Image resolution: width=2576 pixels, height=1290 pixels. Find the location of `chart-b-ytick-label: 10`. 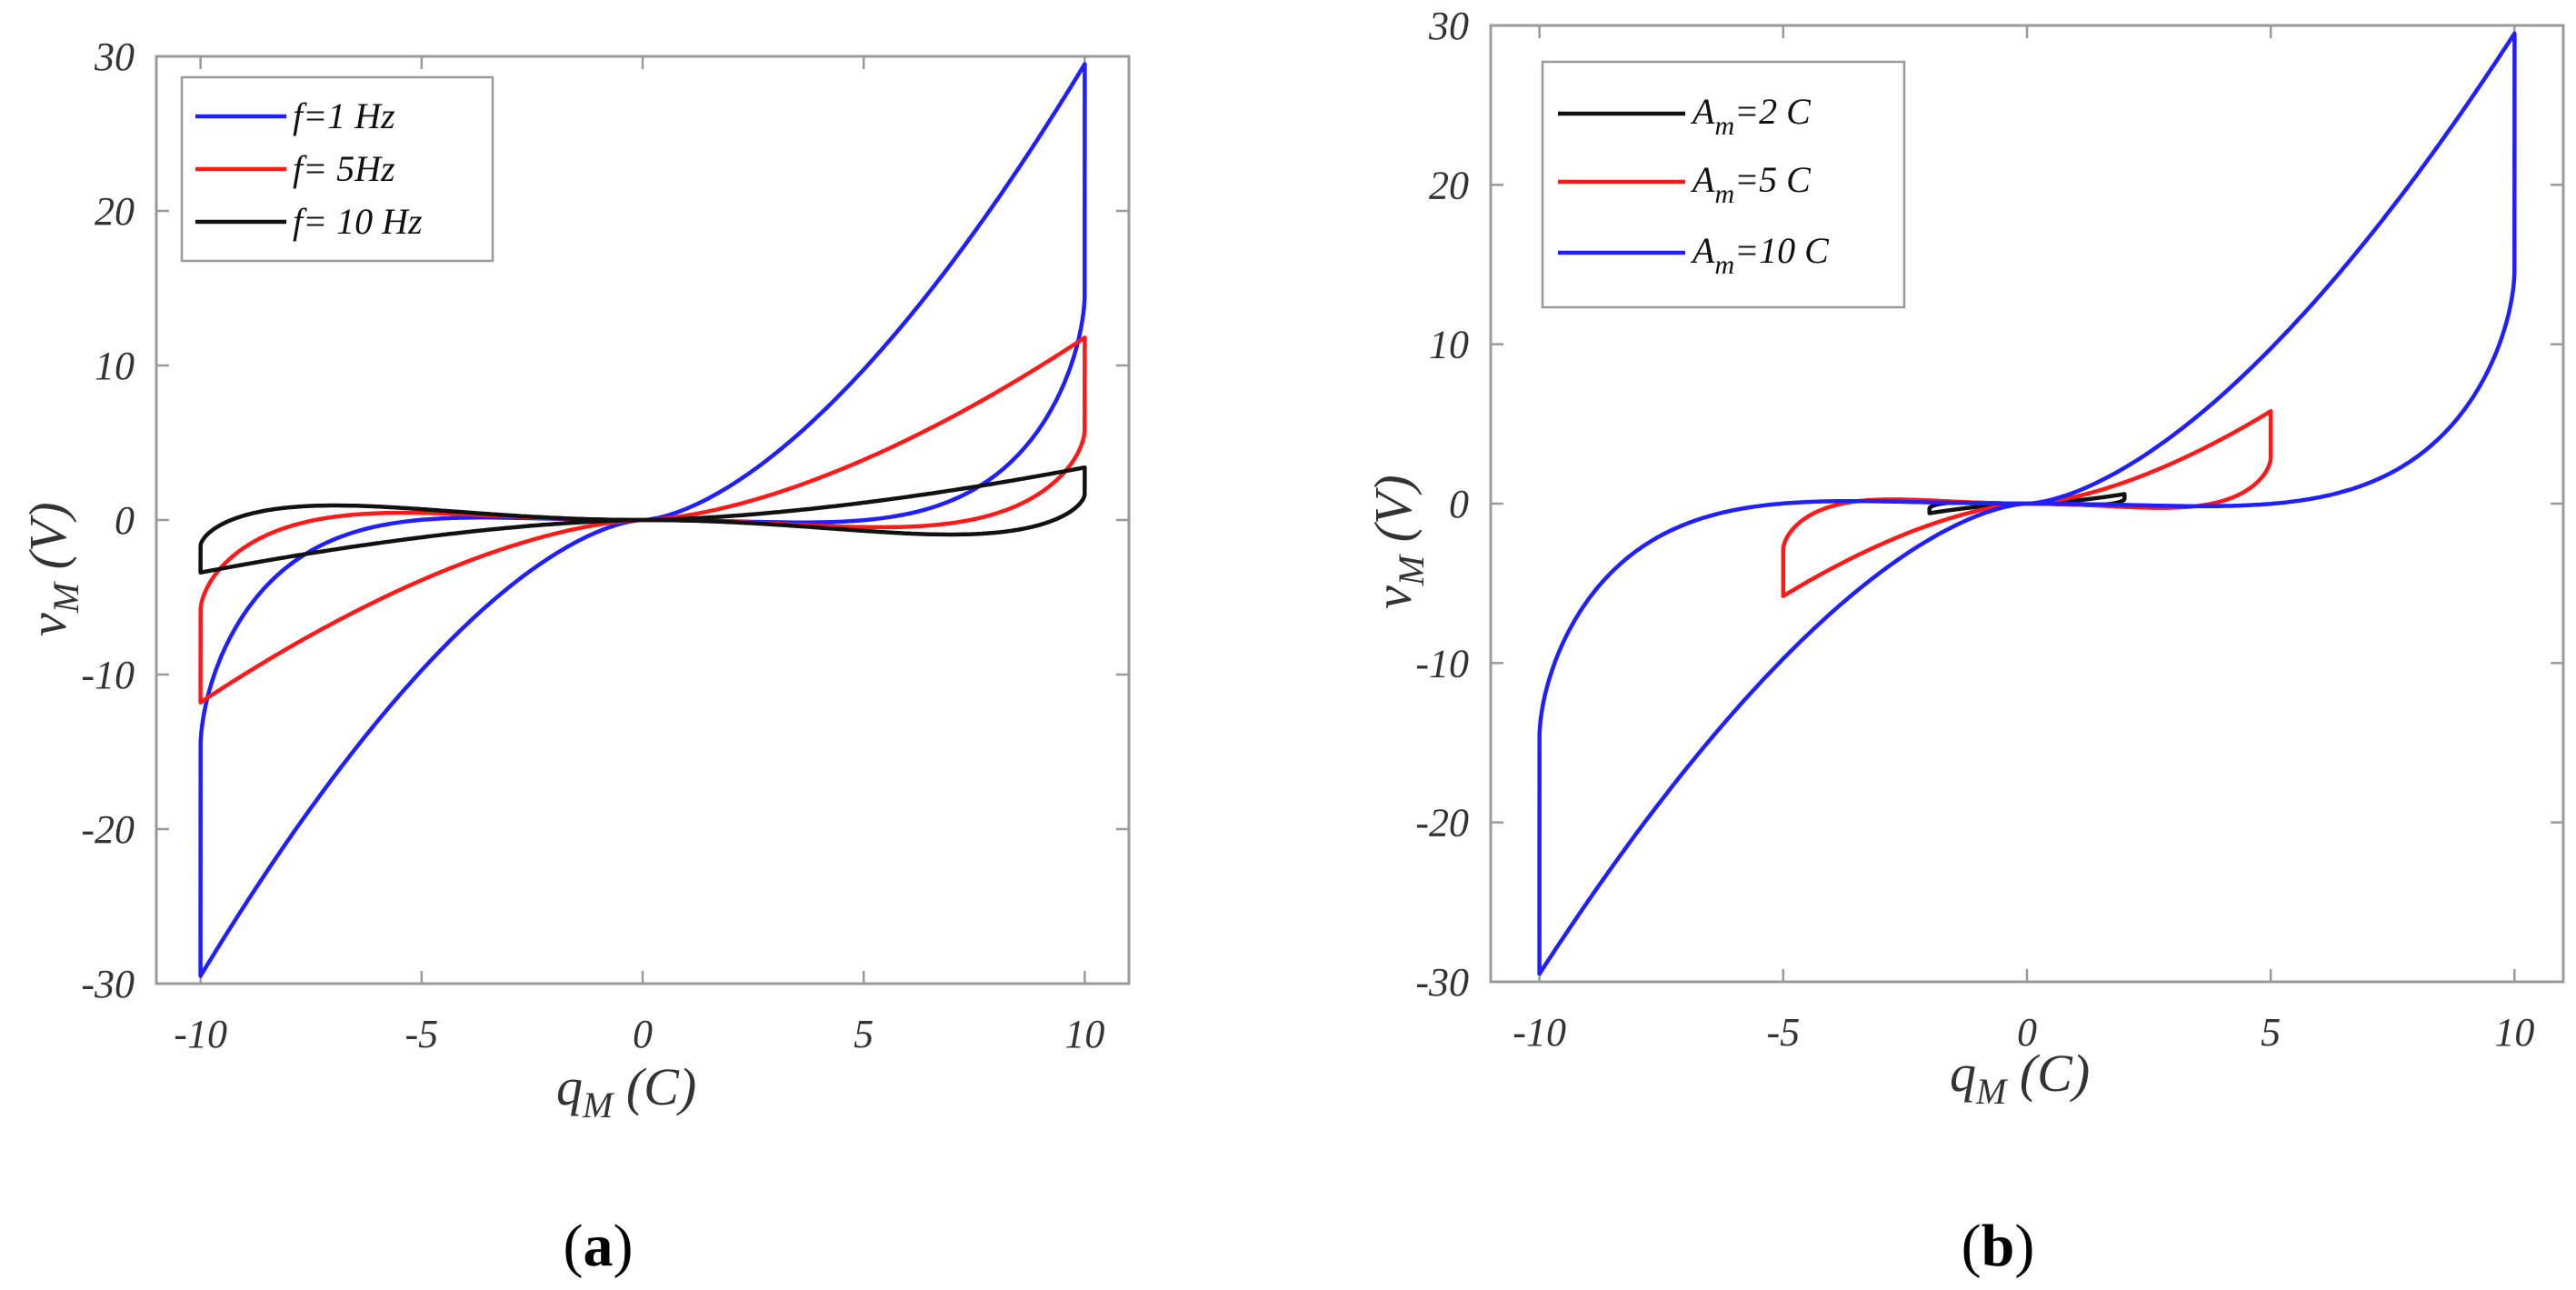

chart-b-ytick-label: 10 is located at coordinates (1449, 345).